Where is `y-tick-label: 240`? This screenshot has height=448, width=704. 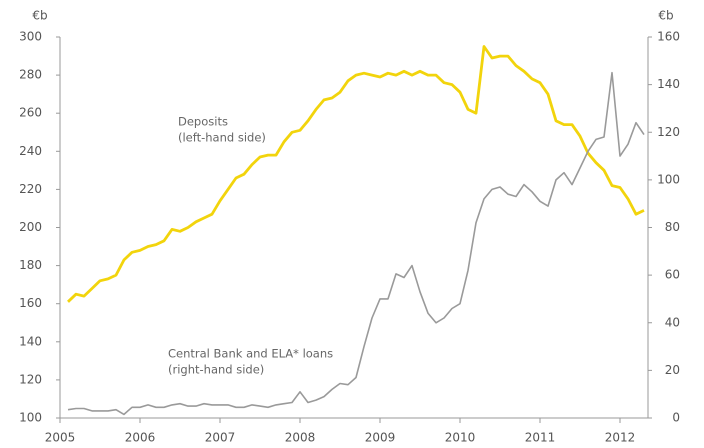 y-tick-label: 240 is located at coordinates (30, 151).